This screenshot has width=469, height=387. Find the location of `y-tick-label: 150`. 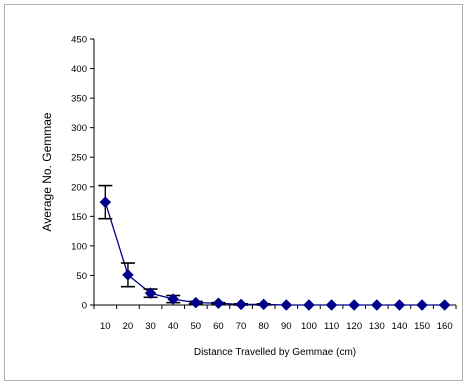

y-tick-label: 150 is located at coordinates (79, 217).